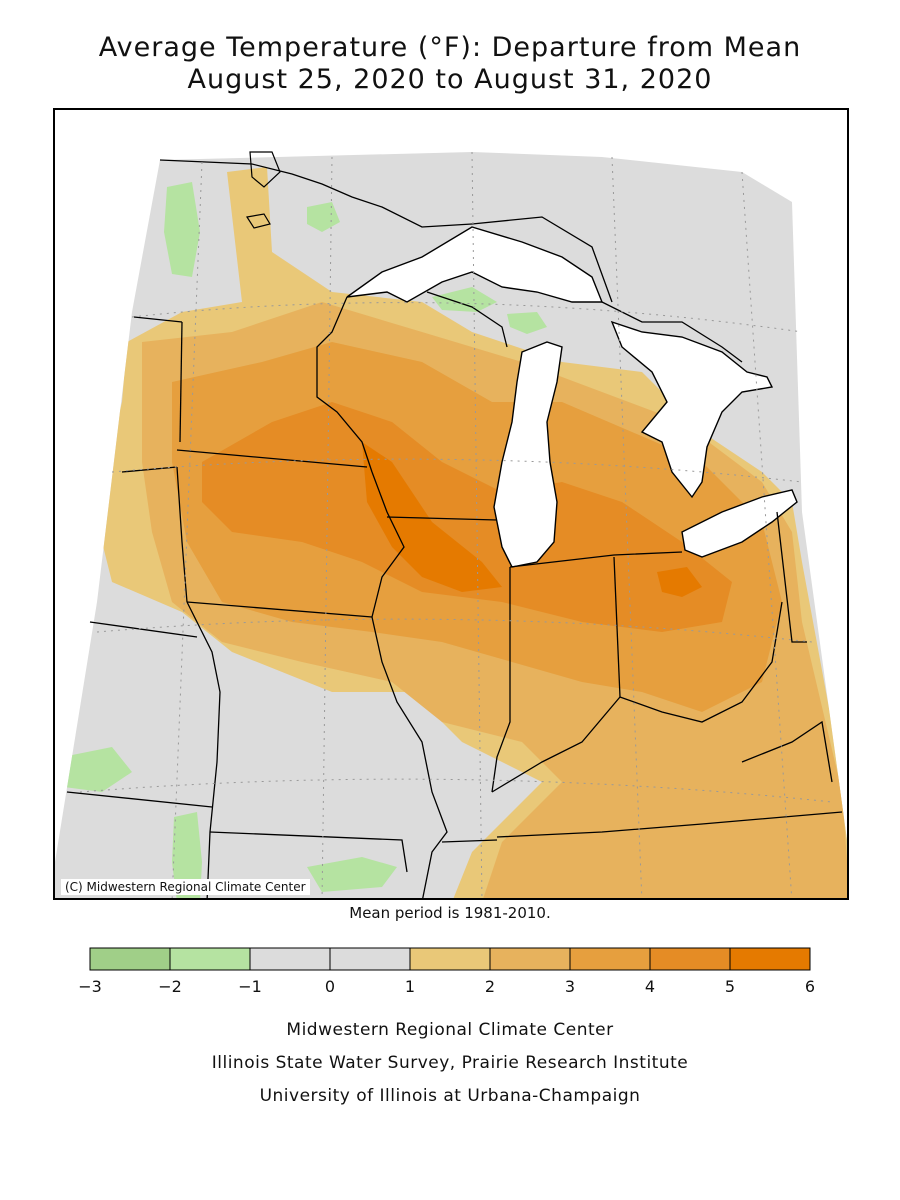 This screenshot has width=900, height=1200. Describe the element at coordinates (272, 458) in the screenshot. I see `border-mn-ia` at that location.